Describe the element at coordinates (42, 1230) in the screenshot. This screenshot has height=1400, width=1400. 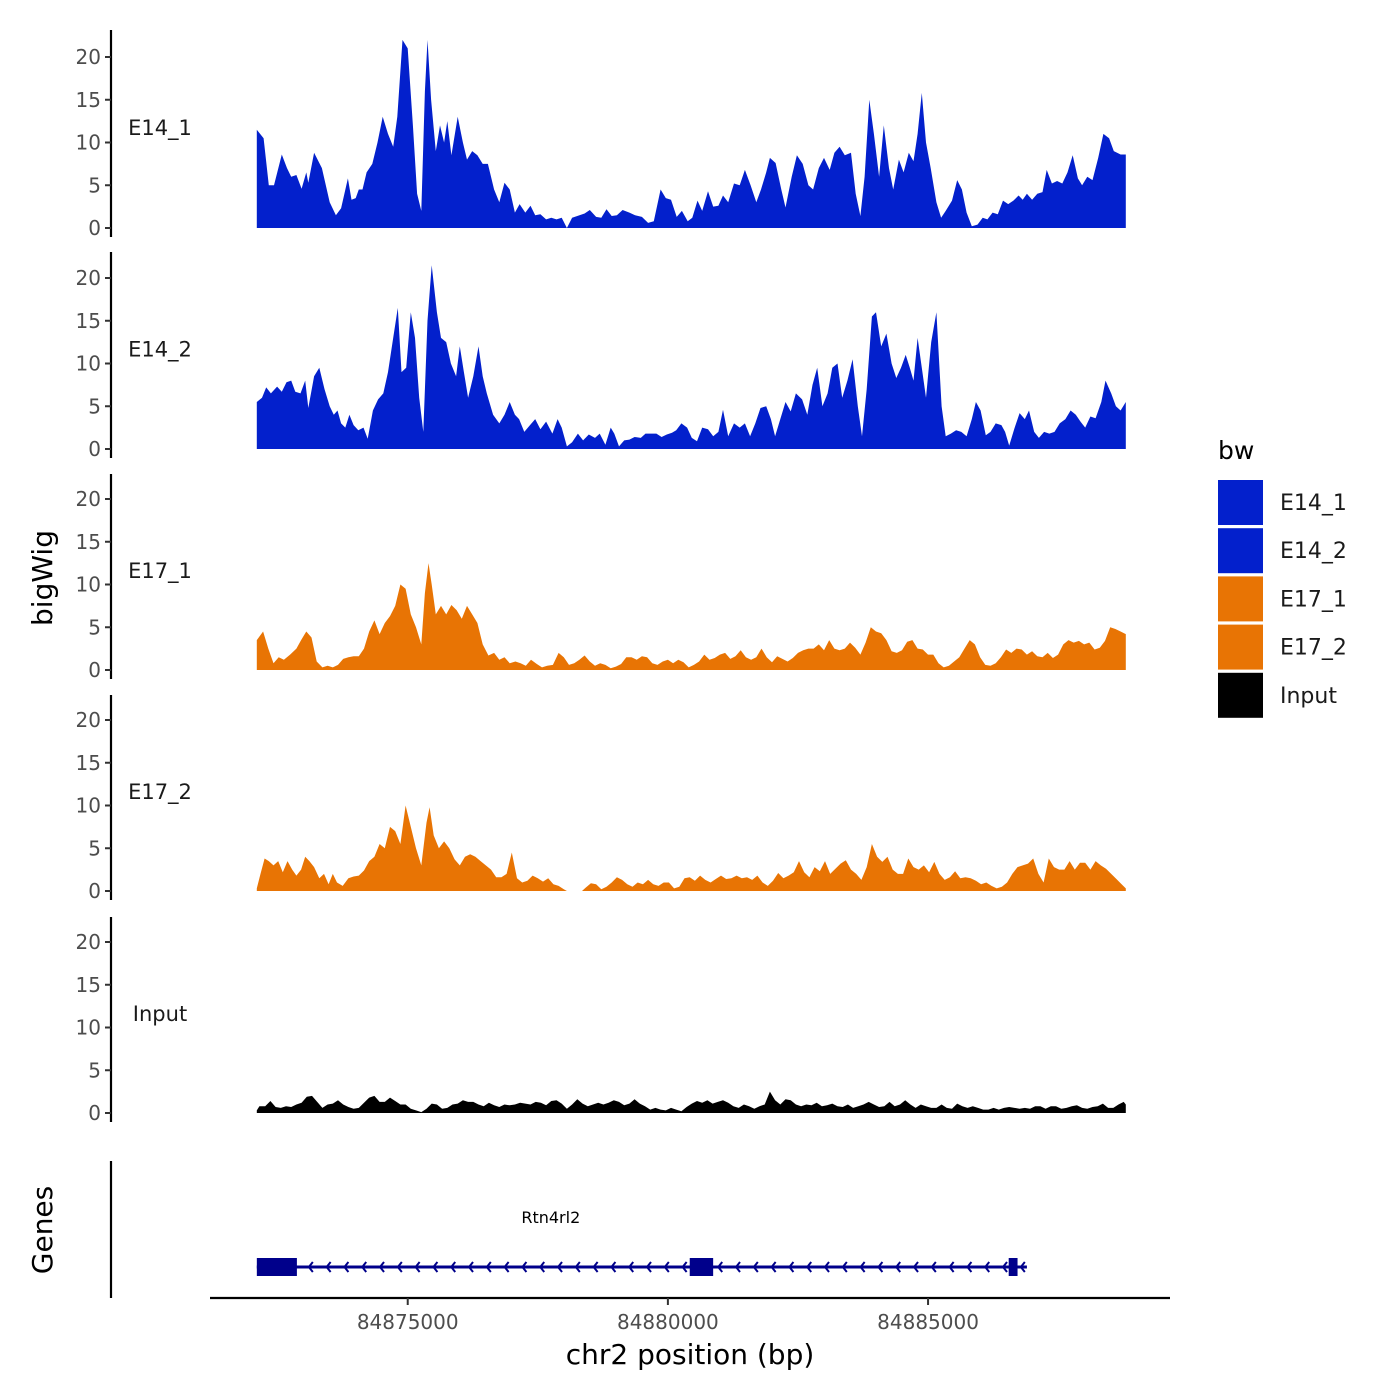
I see `genes-panel-title: Genes` at that location.